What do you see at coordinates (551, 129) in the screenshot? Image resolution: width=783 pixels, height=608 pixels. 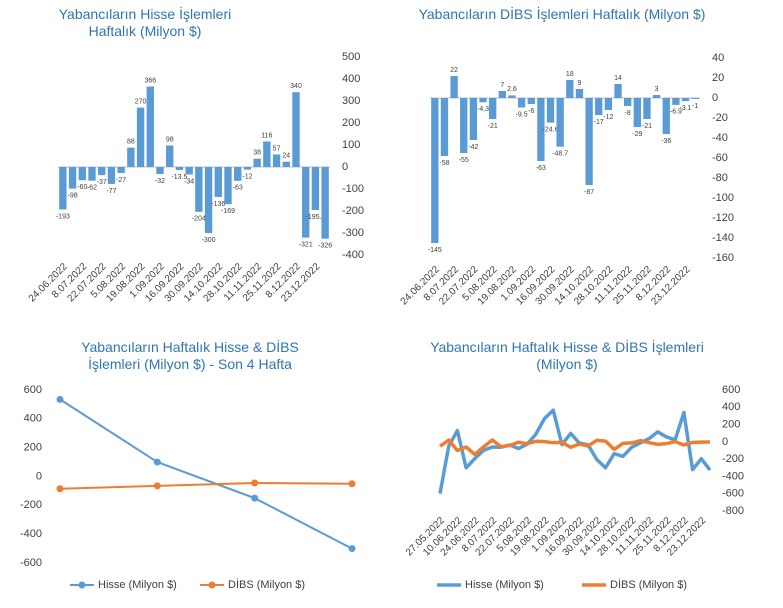 I see `data-label: -24.6` at bounding box center [551, 129].